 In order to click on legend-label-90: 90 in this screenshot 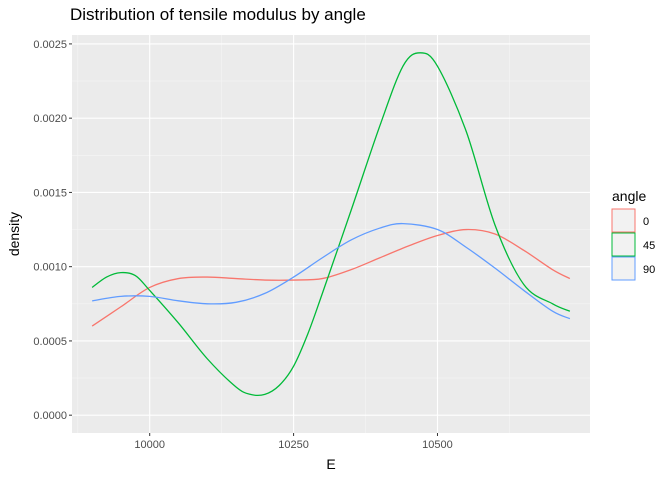, I will do `click(649, 270)`.